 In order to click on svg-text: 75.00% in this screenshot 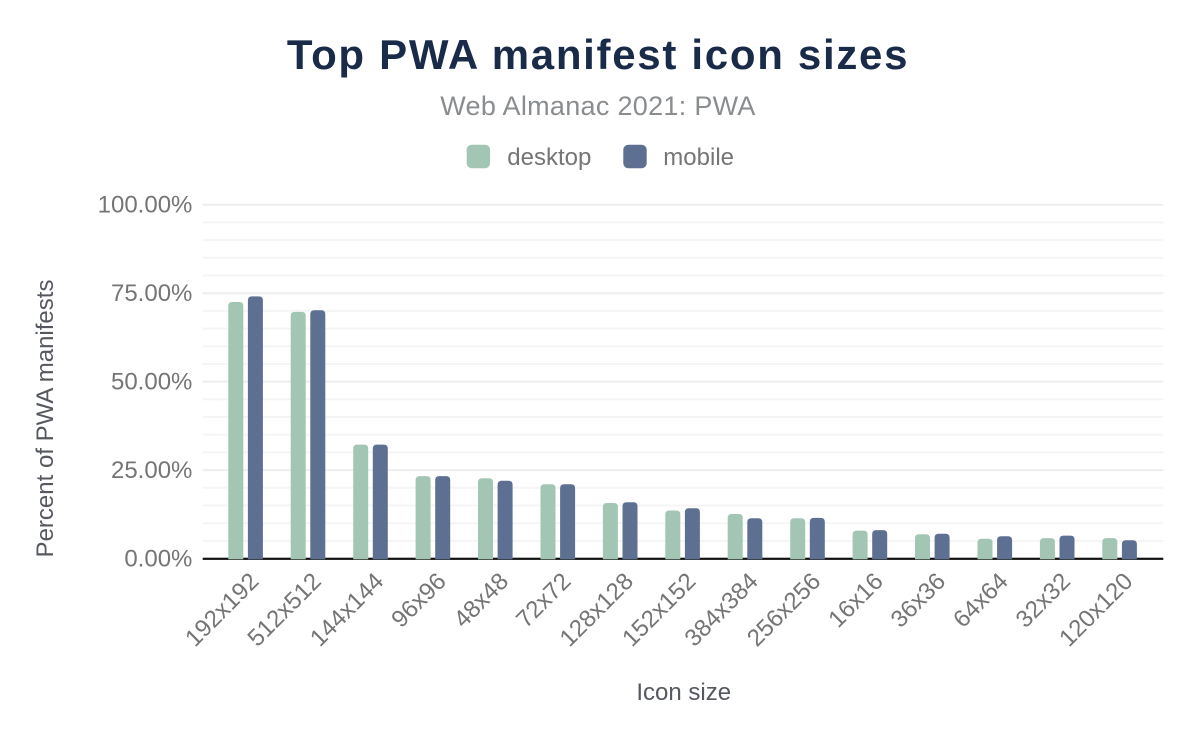, I will do `click(151, 293)`.